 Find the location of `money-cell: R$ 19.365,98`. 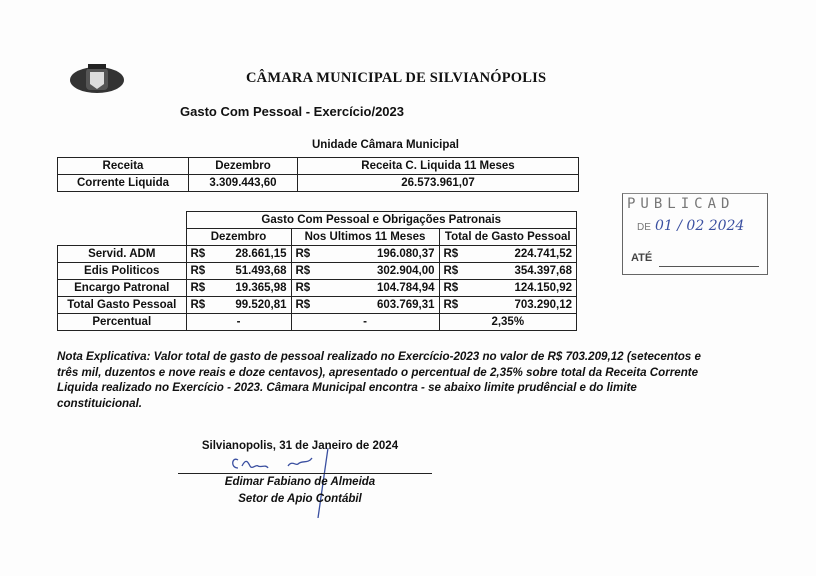

money-cell: R$ 19.365,98 is located at coordinates (238, 288).